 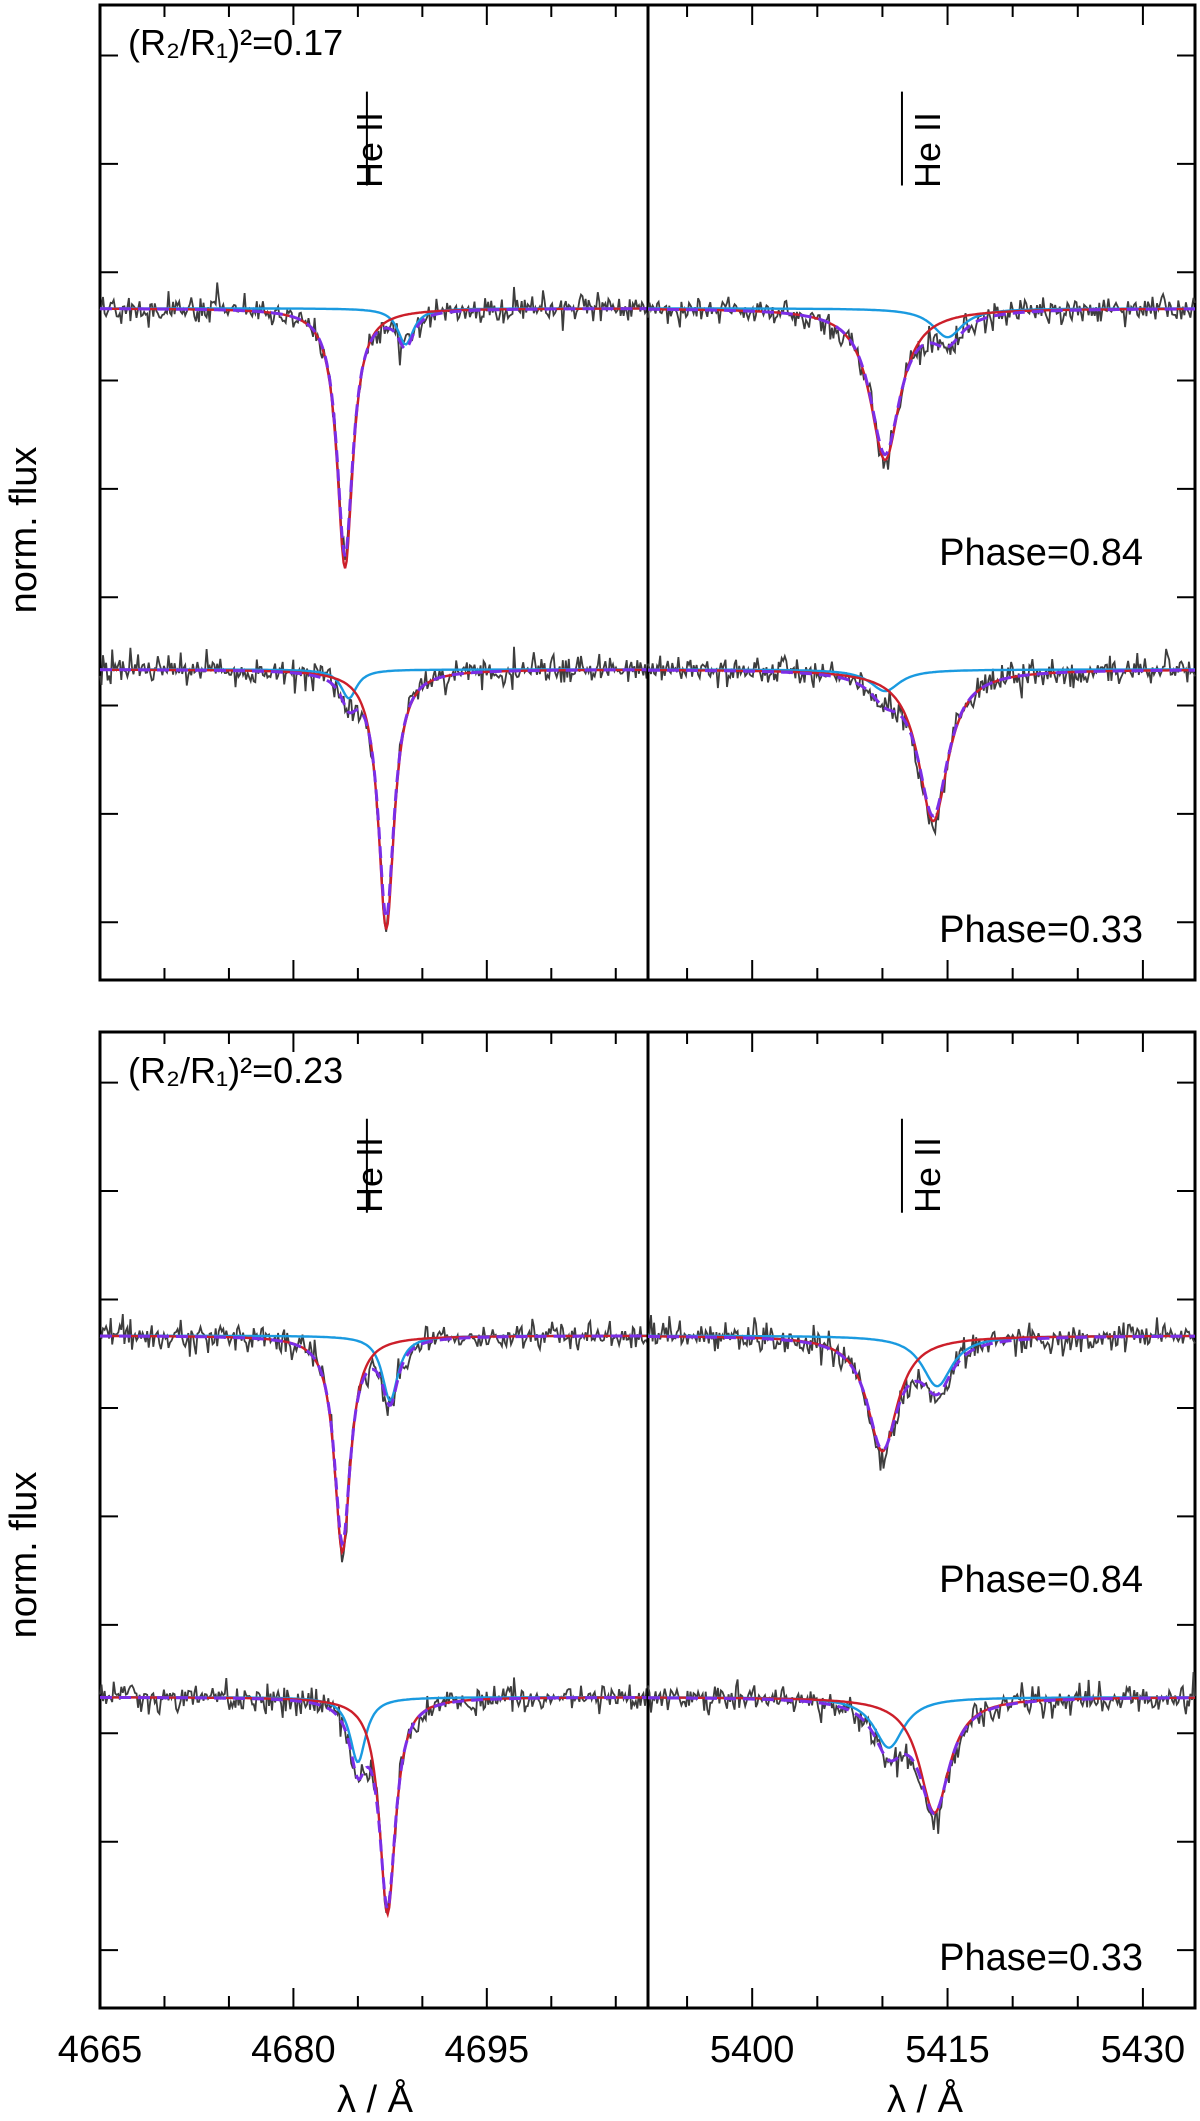 I want to click on phase-label-top-b: Phase=0.33, so click(x=1041, y=930).